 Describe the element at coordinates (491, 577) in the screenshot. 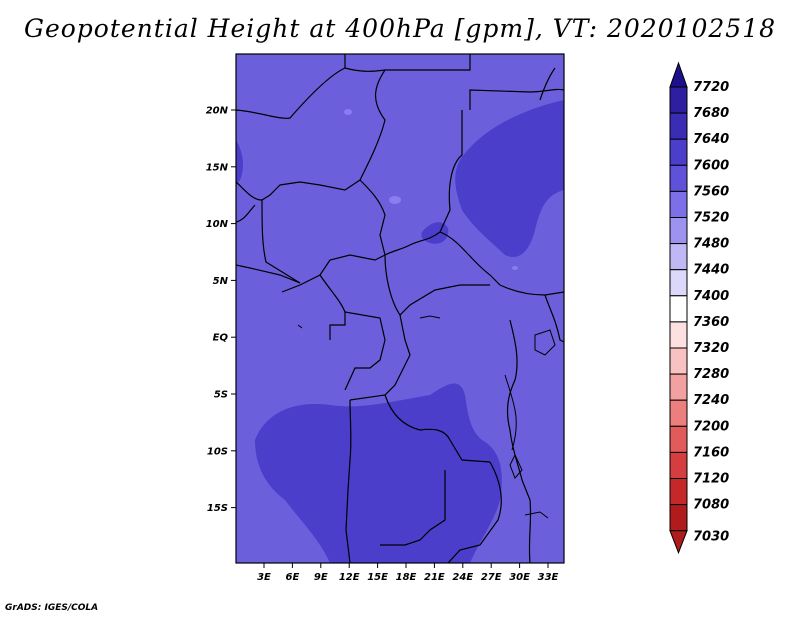

I see `lon-tick-label: 27E` at that location.